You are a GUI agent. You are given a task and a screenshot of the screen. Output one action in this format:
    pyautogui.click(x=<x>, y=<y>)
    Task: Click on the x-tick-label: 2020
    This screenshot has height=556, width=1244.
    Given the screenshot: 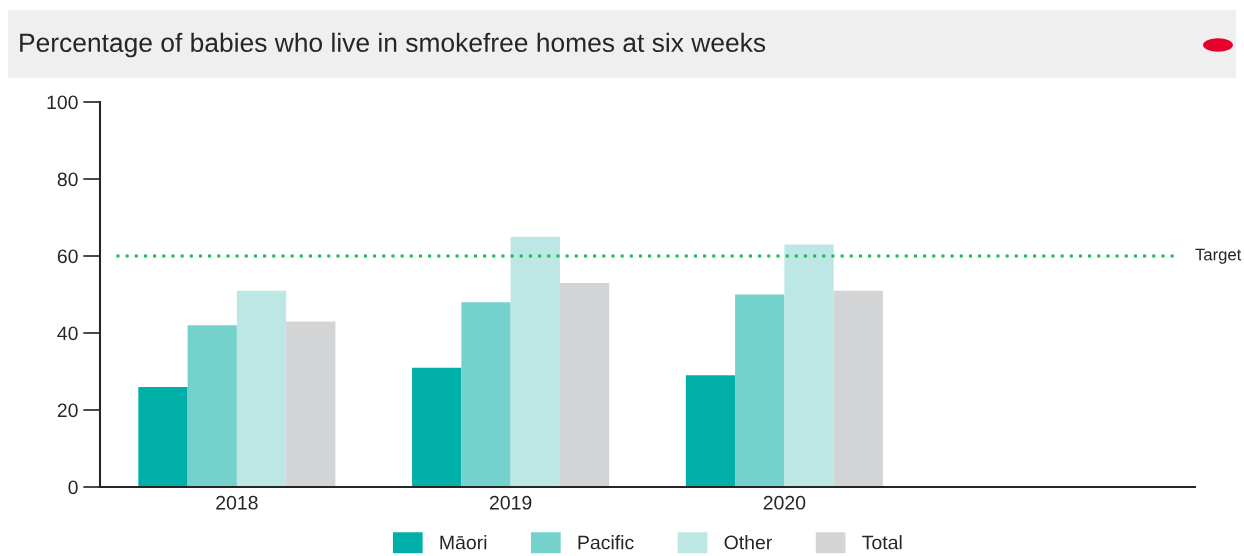 What is the action you would take?
    pyautogui.click(x=784, y=502)
    